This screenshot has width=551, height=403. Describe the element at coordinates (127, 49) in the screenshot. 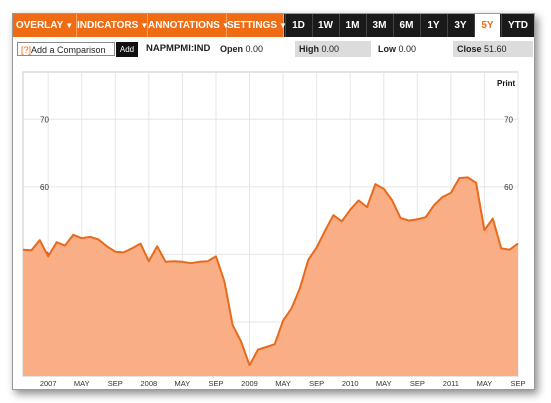

I see `add-comparison-button: Add` at that location.